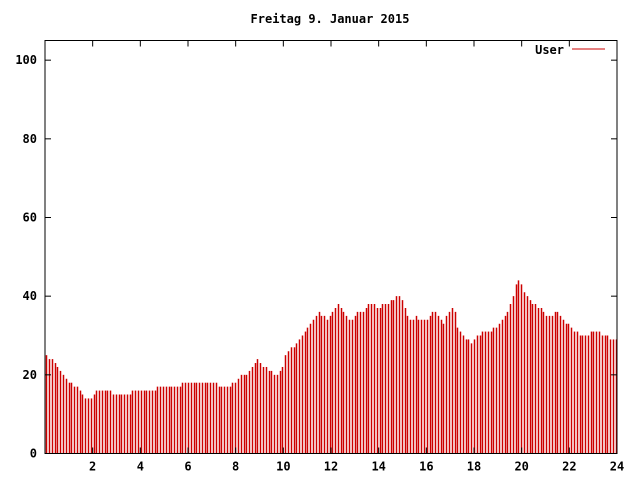 The image size is (640, 480). I want to click on chart-title: Freitag 9. Januar 2015, so click(330, 19).